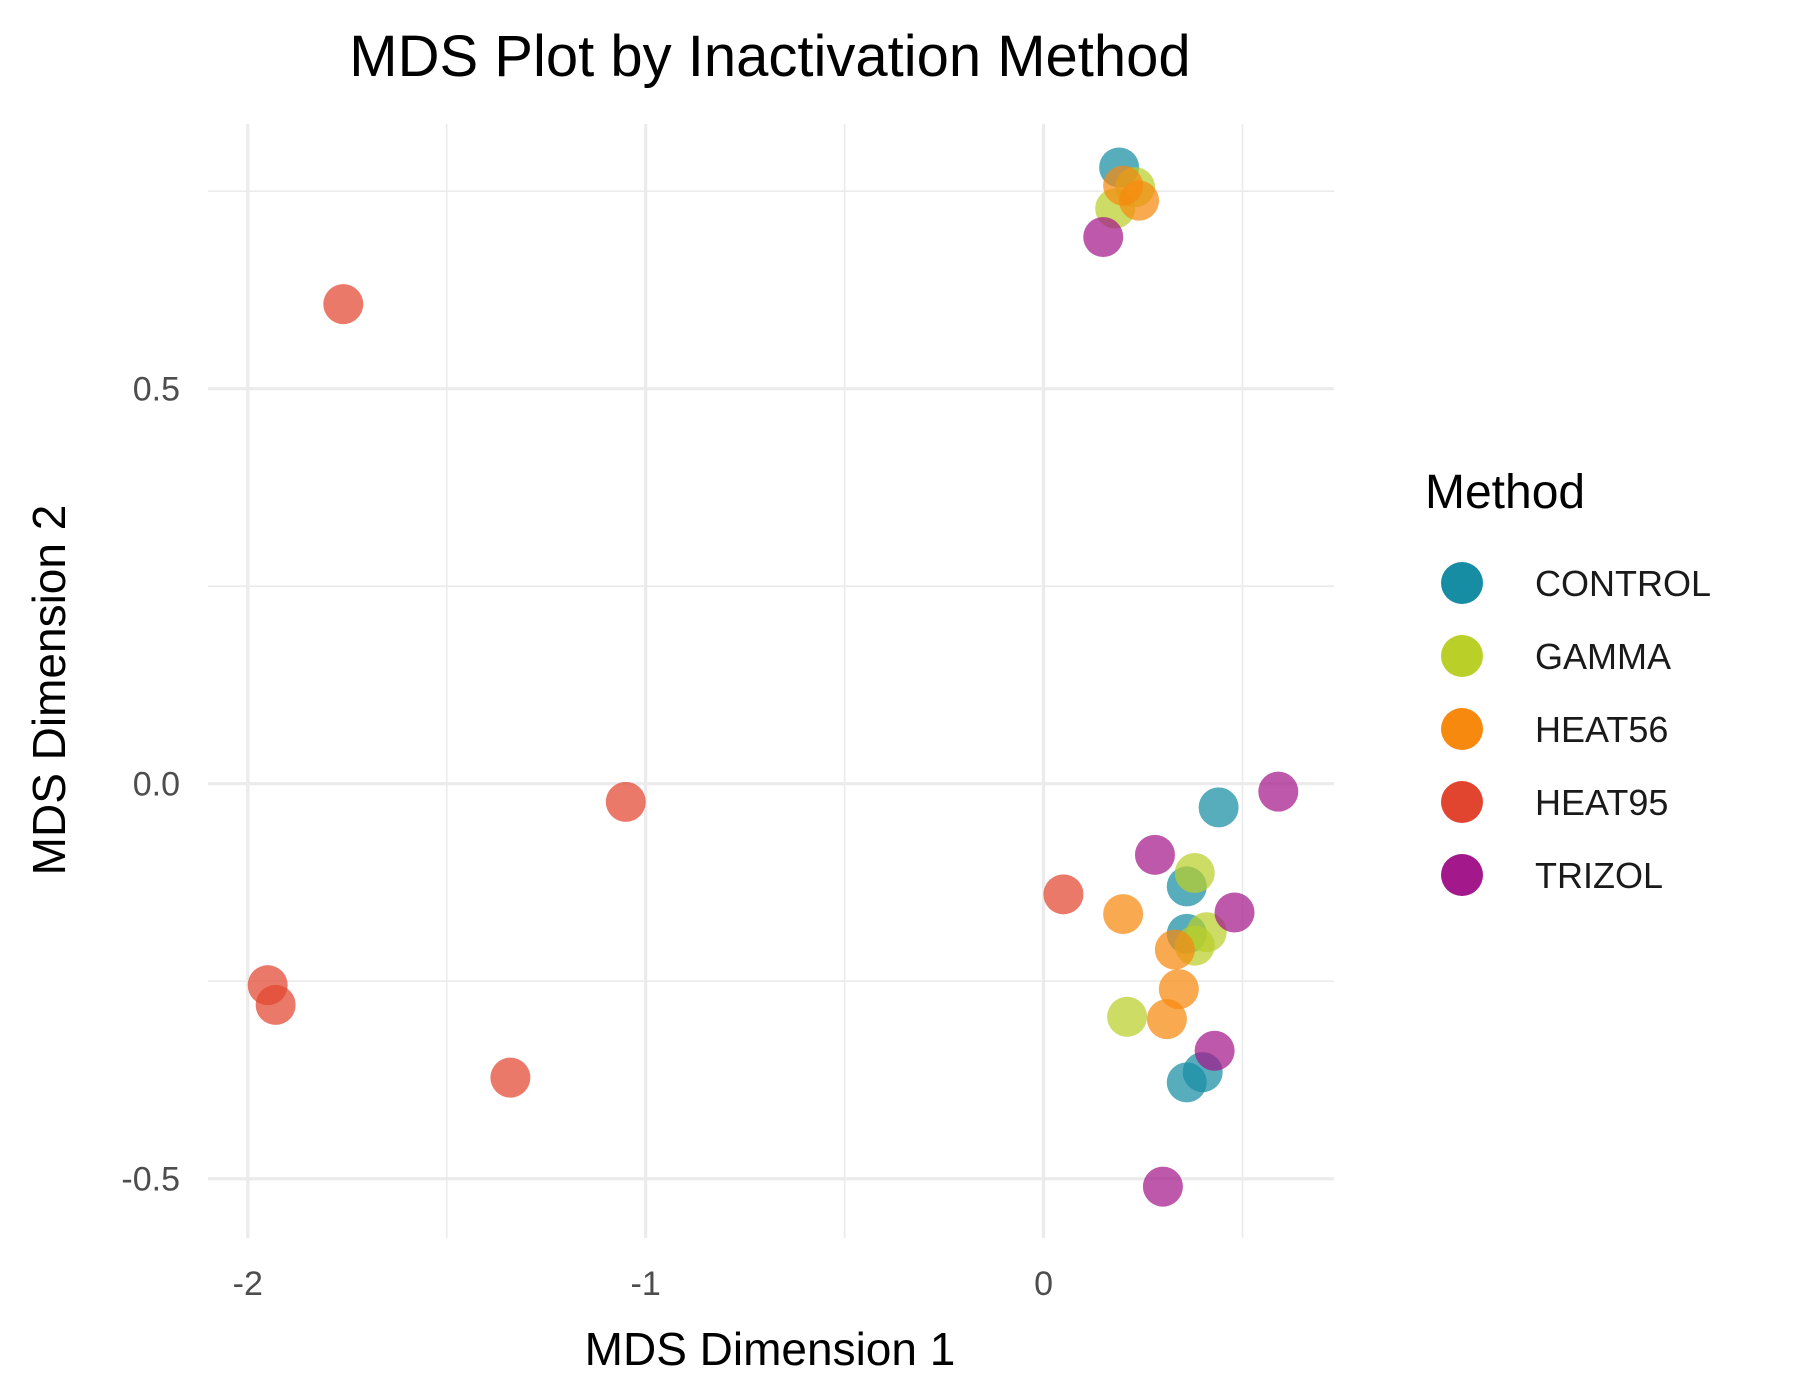  What do you see at coordinates (1043, 1284) in the screenshot?
I see `x-tick-label: 0` at bounding box center [1043, 1284].